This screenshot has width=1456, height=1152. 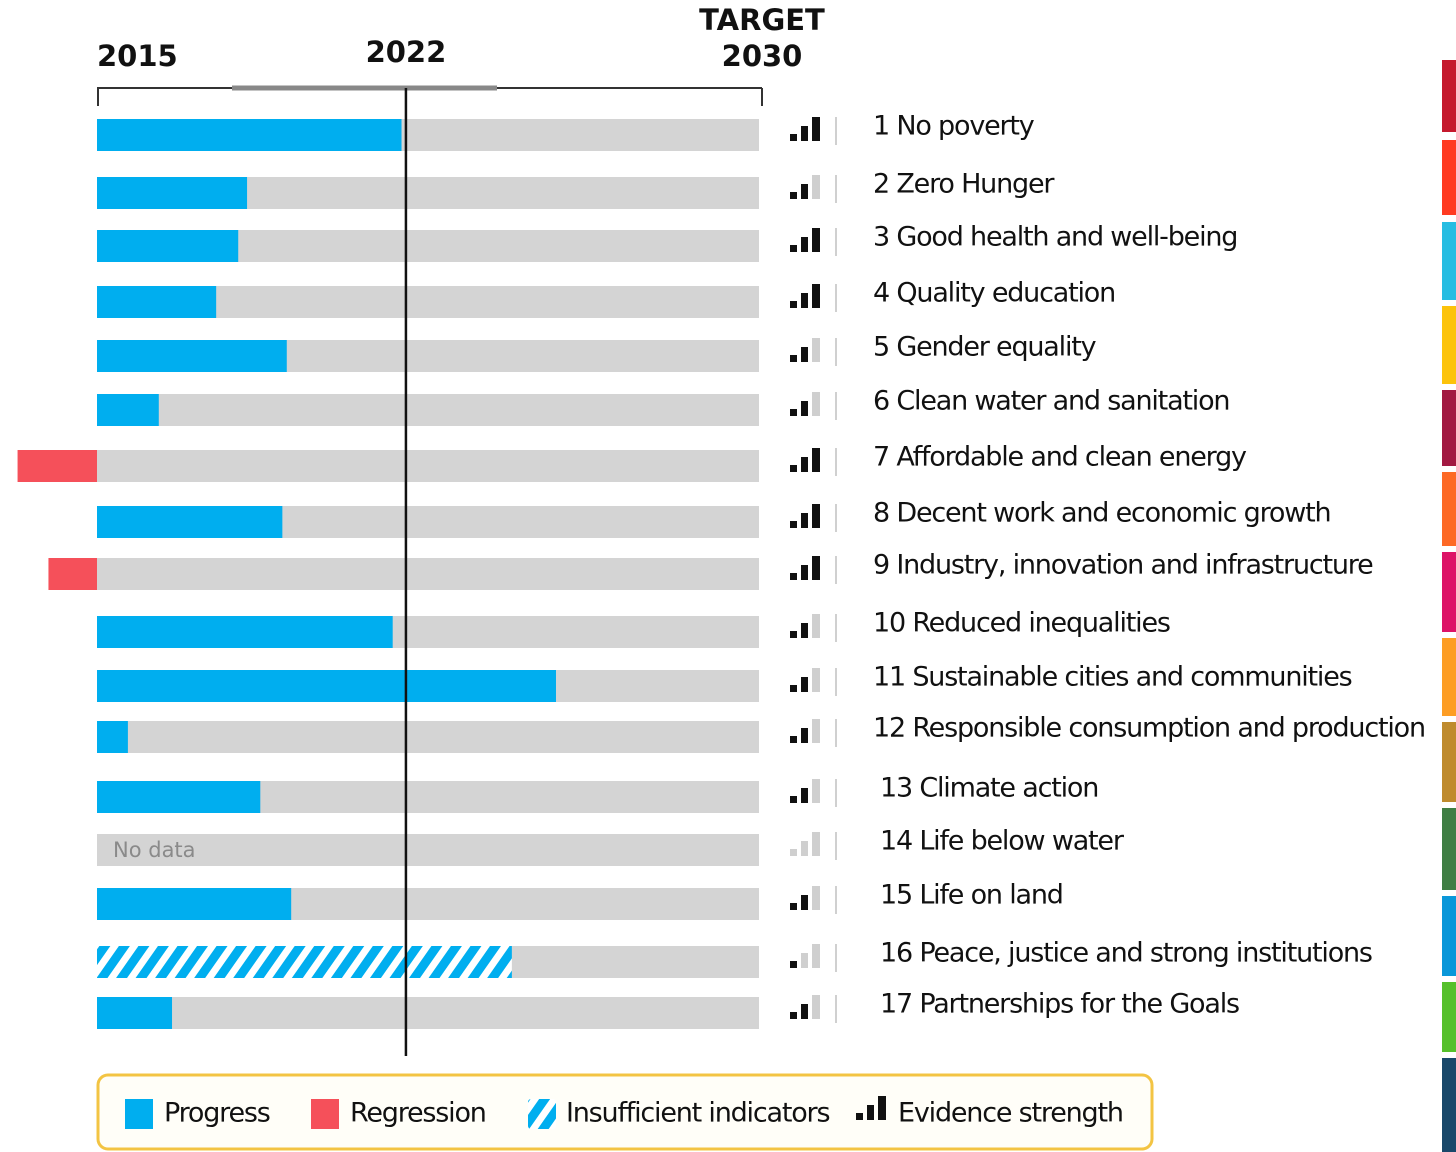 What do you see at coordinates (217, 1113) in the screenshot?
I see `legend-label: Progress` at bounding box center [217, 1113].